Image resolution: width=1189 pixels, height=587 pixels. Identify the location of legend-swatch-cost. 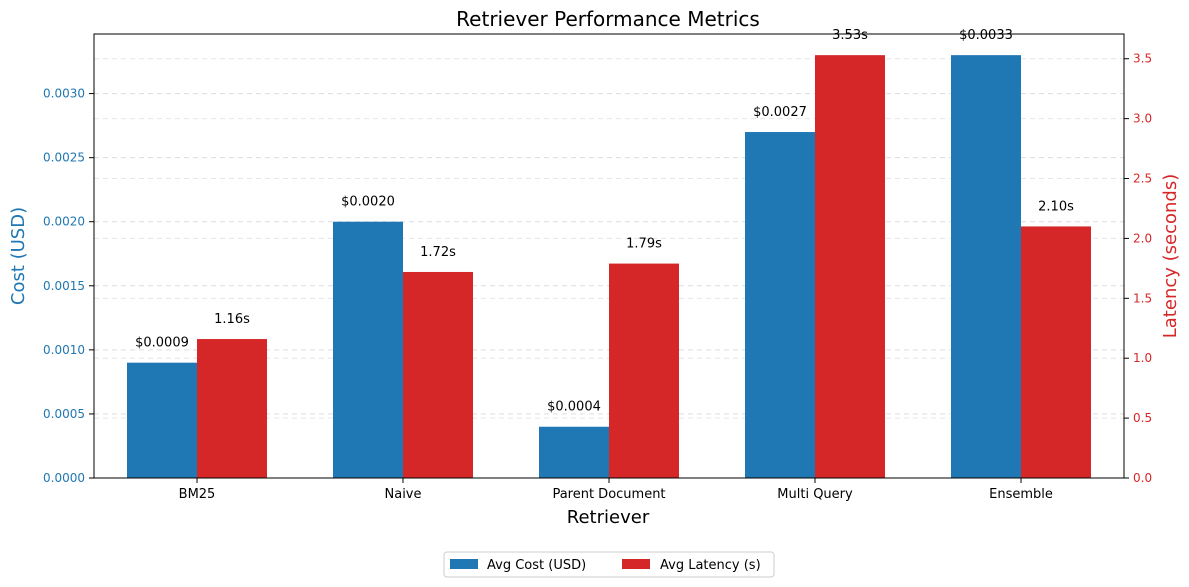
(464, 564).